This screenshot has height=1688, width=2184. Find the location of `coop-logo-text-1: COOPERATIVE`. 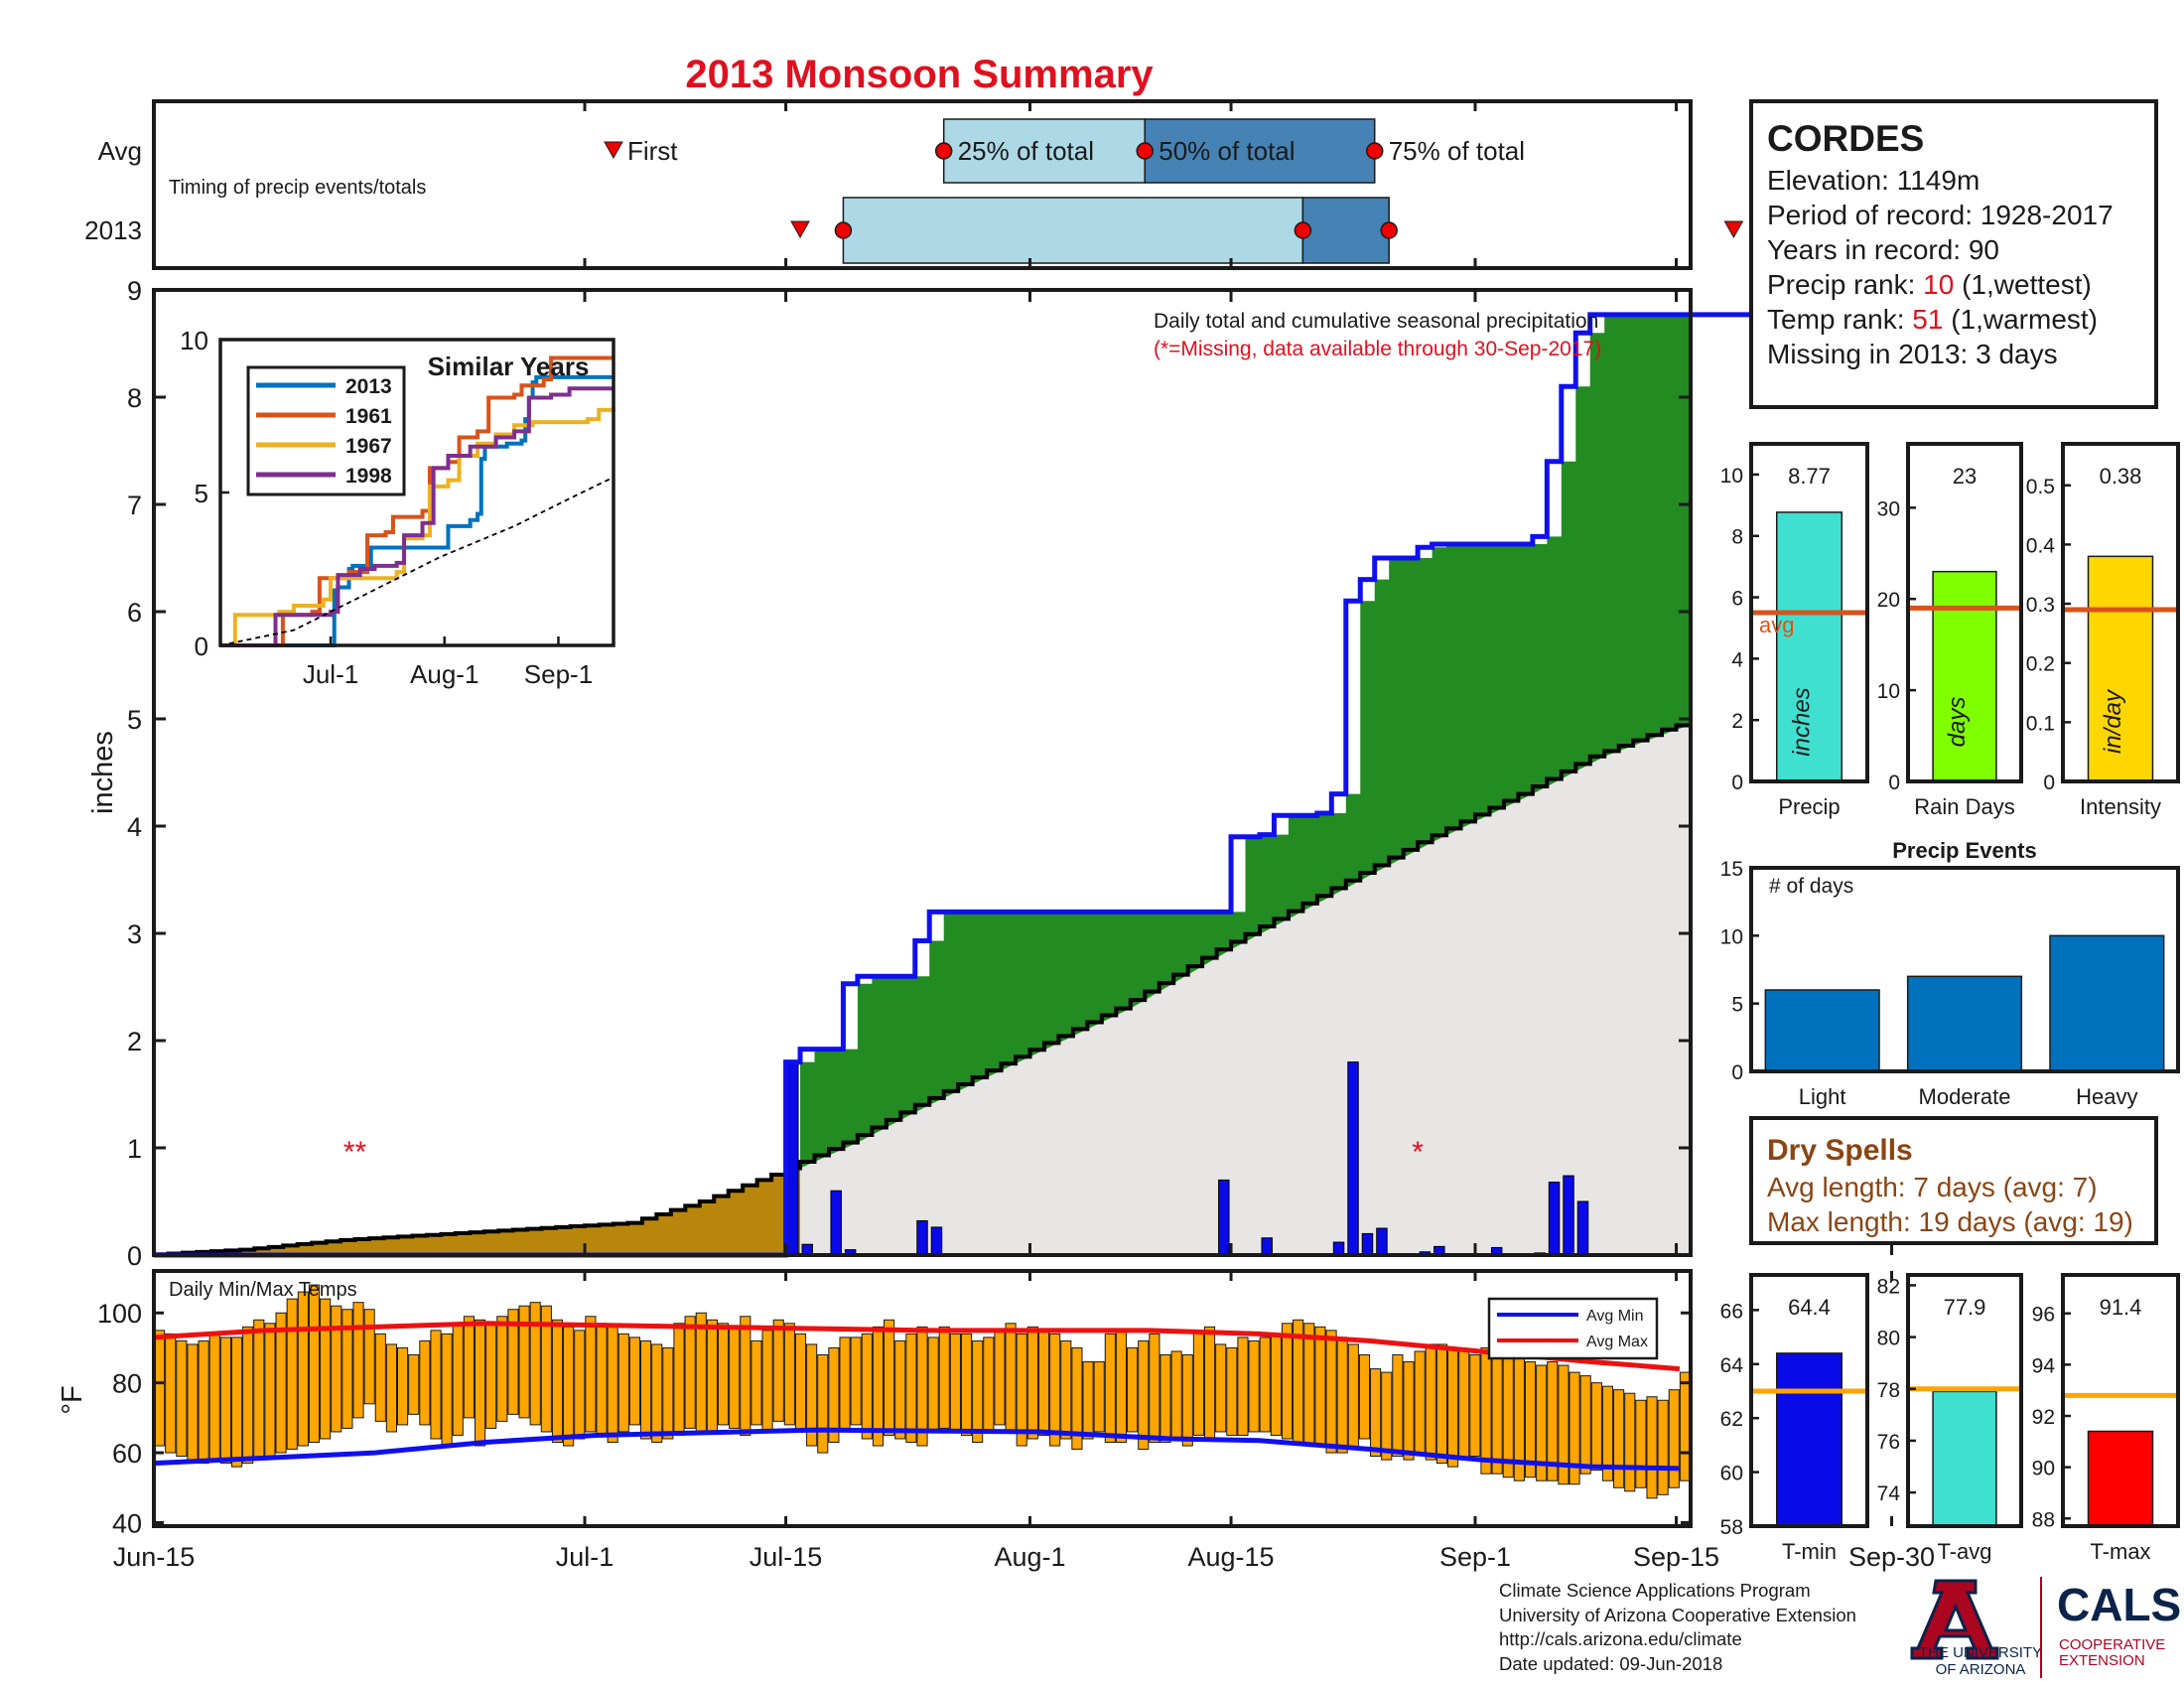

coop-logo-text-1: COOPERATIVE is located at coordinates (2112, 1644).